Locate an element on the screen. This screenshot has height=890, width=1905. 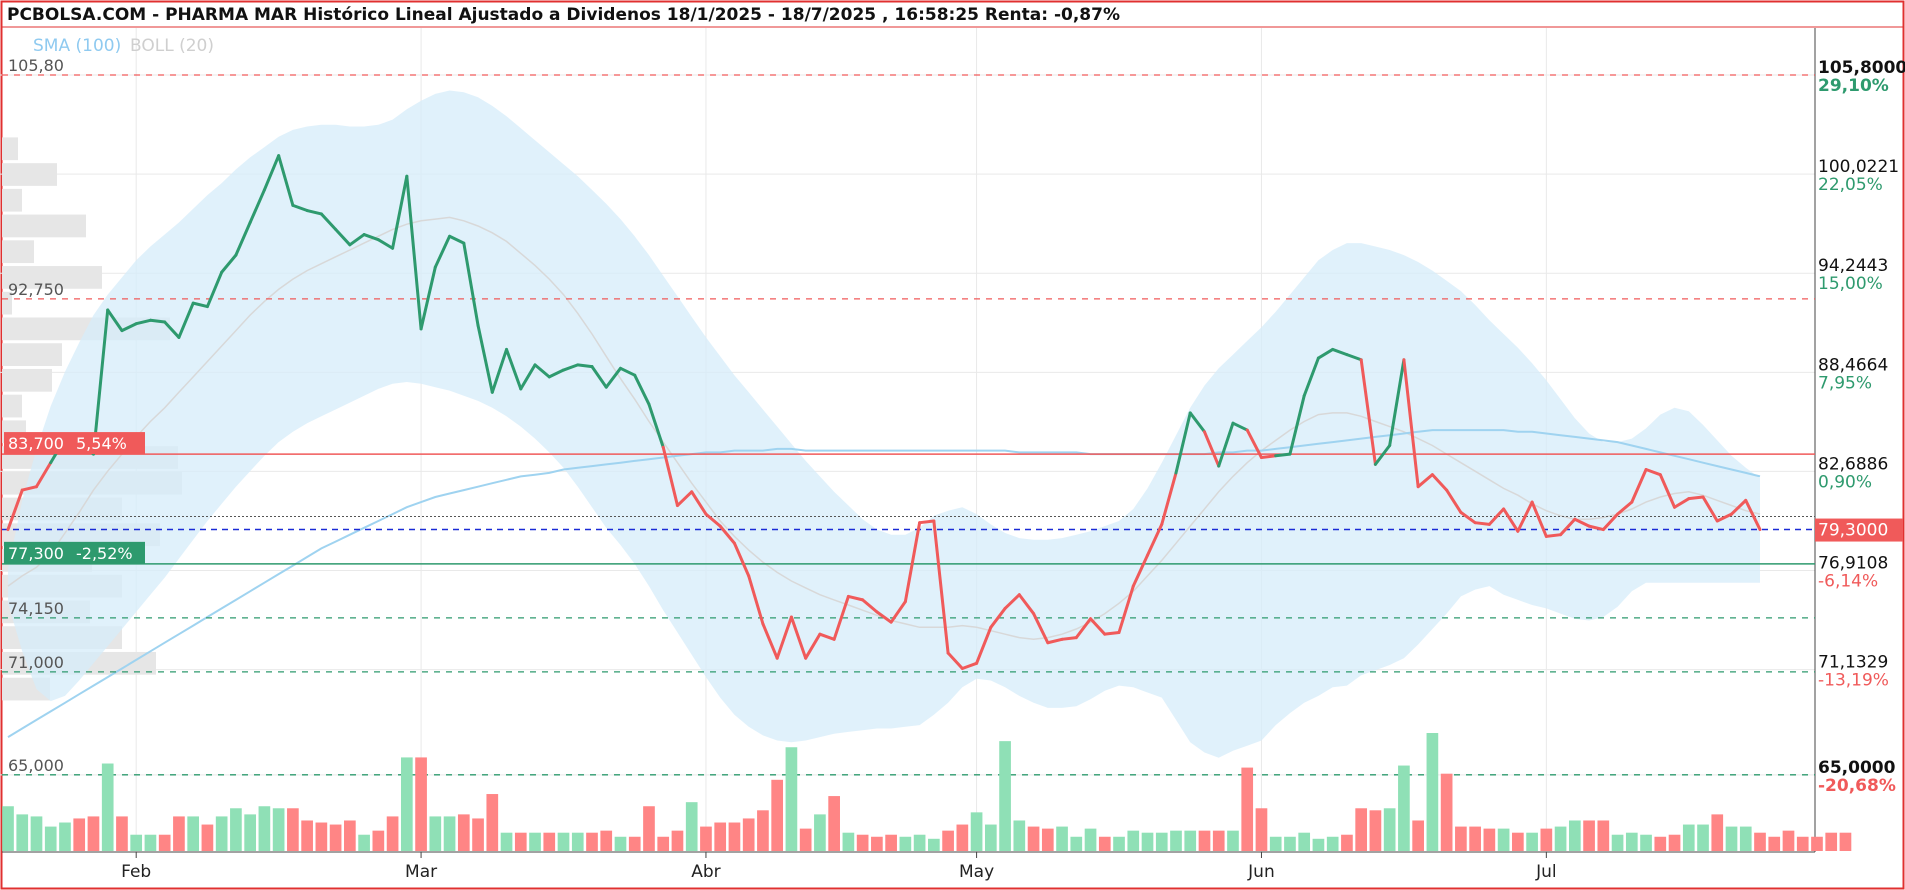
right-axis-price: 71,1329 is located at coordinates (1853, 663).